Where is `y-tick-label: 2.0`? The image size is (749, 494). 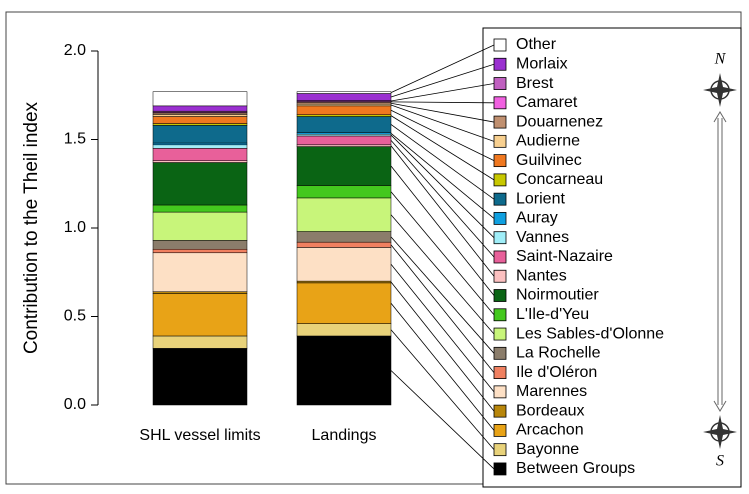
y-tick-label: 2.0 is located at coordinates (75, 50).